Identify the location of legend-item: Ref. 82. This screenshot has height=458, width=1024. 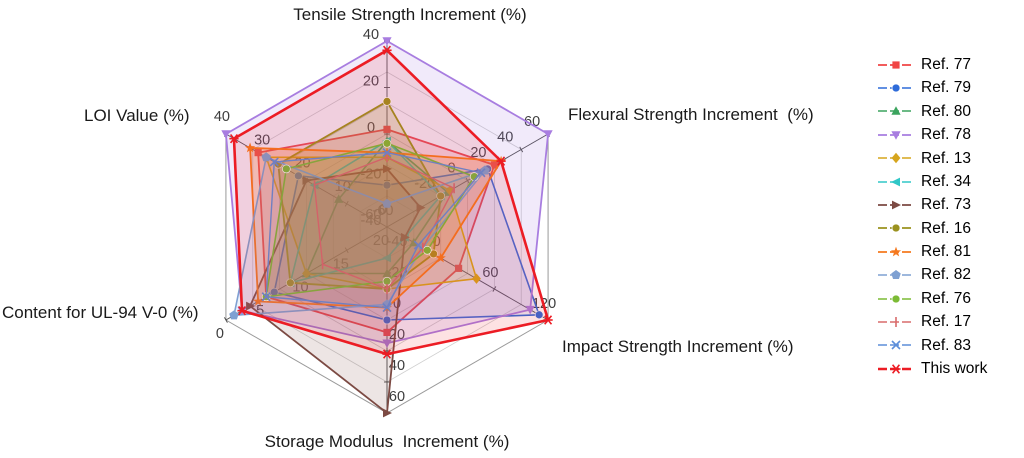
(932, 275).